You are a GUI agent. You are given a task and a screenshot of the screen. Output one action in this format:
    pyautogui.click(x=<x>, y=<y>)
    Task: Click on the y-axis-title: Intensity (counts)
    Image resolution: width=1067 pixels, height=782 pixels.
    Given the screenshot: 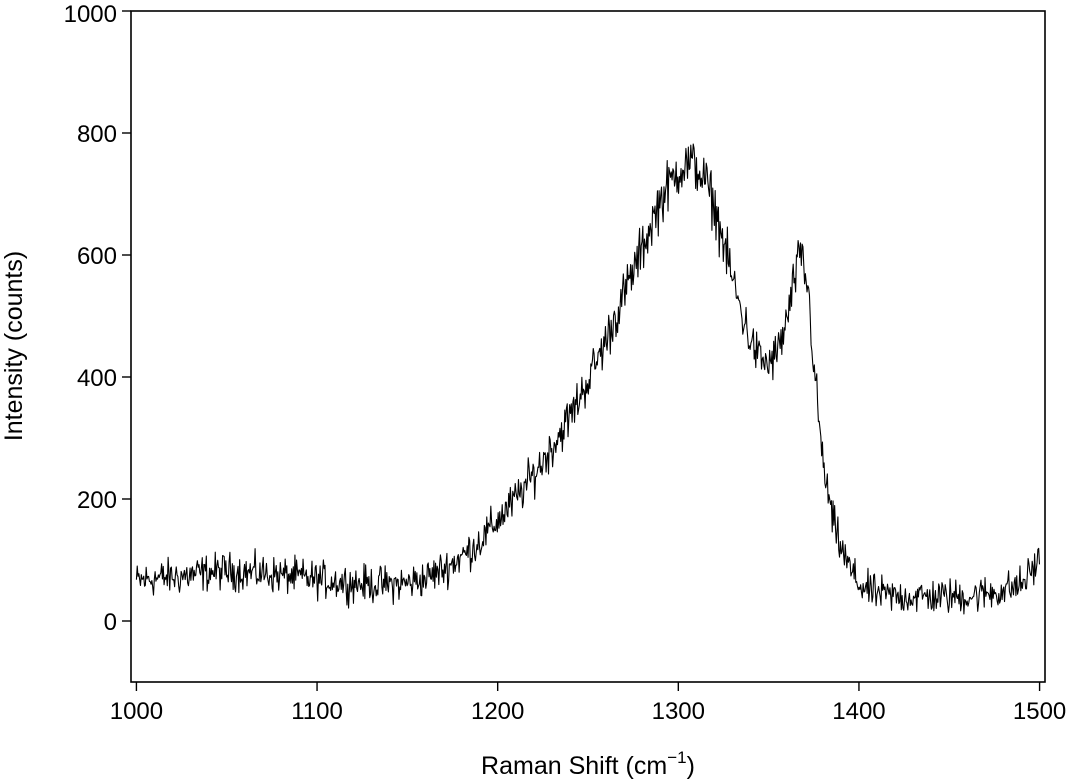 What is the action you would take?
    pyautogui.click(x=14, y=346)
    